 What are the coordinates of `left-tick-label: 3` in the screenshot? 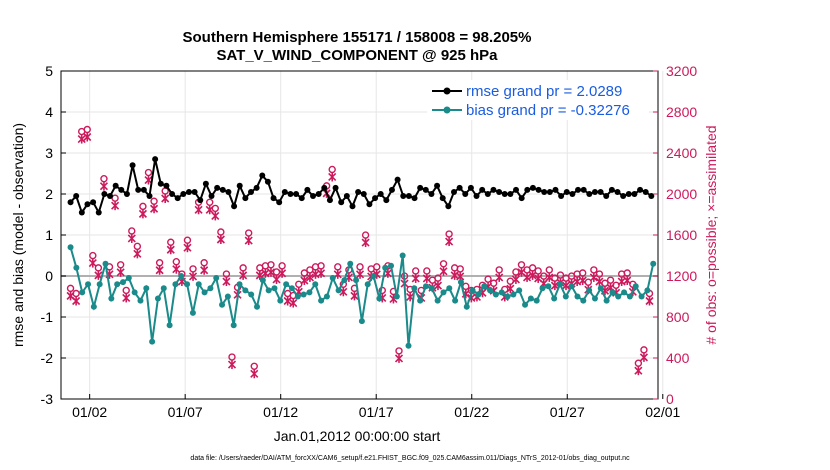 It's located at (49, 153).